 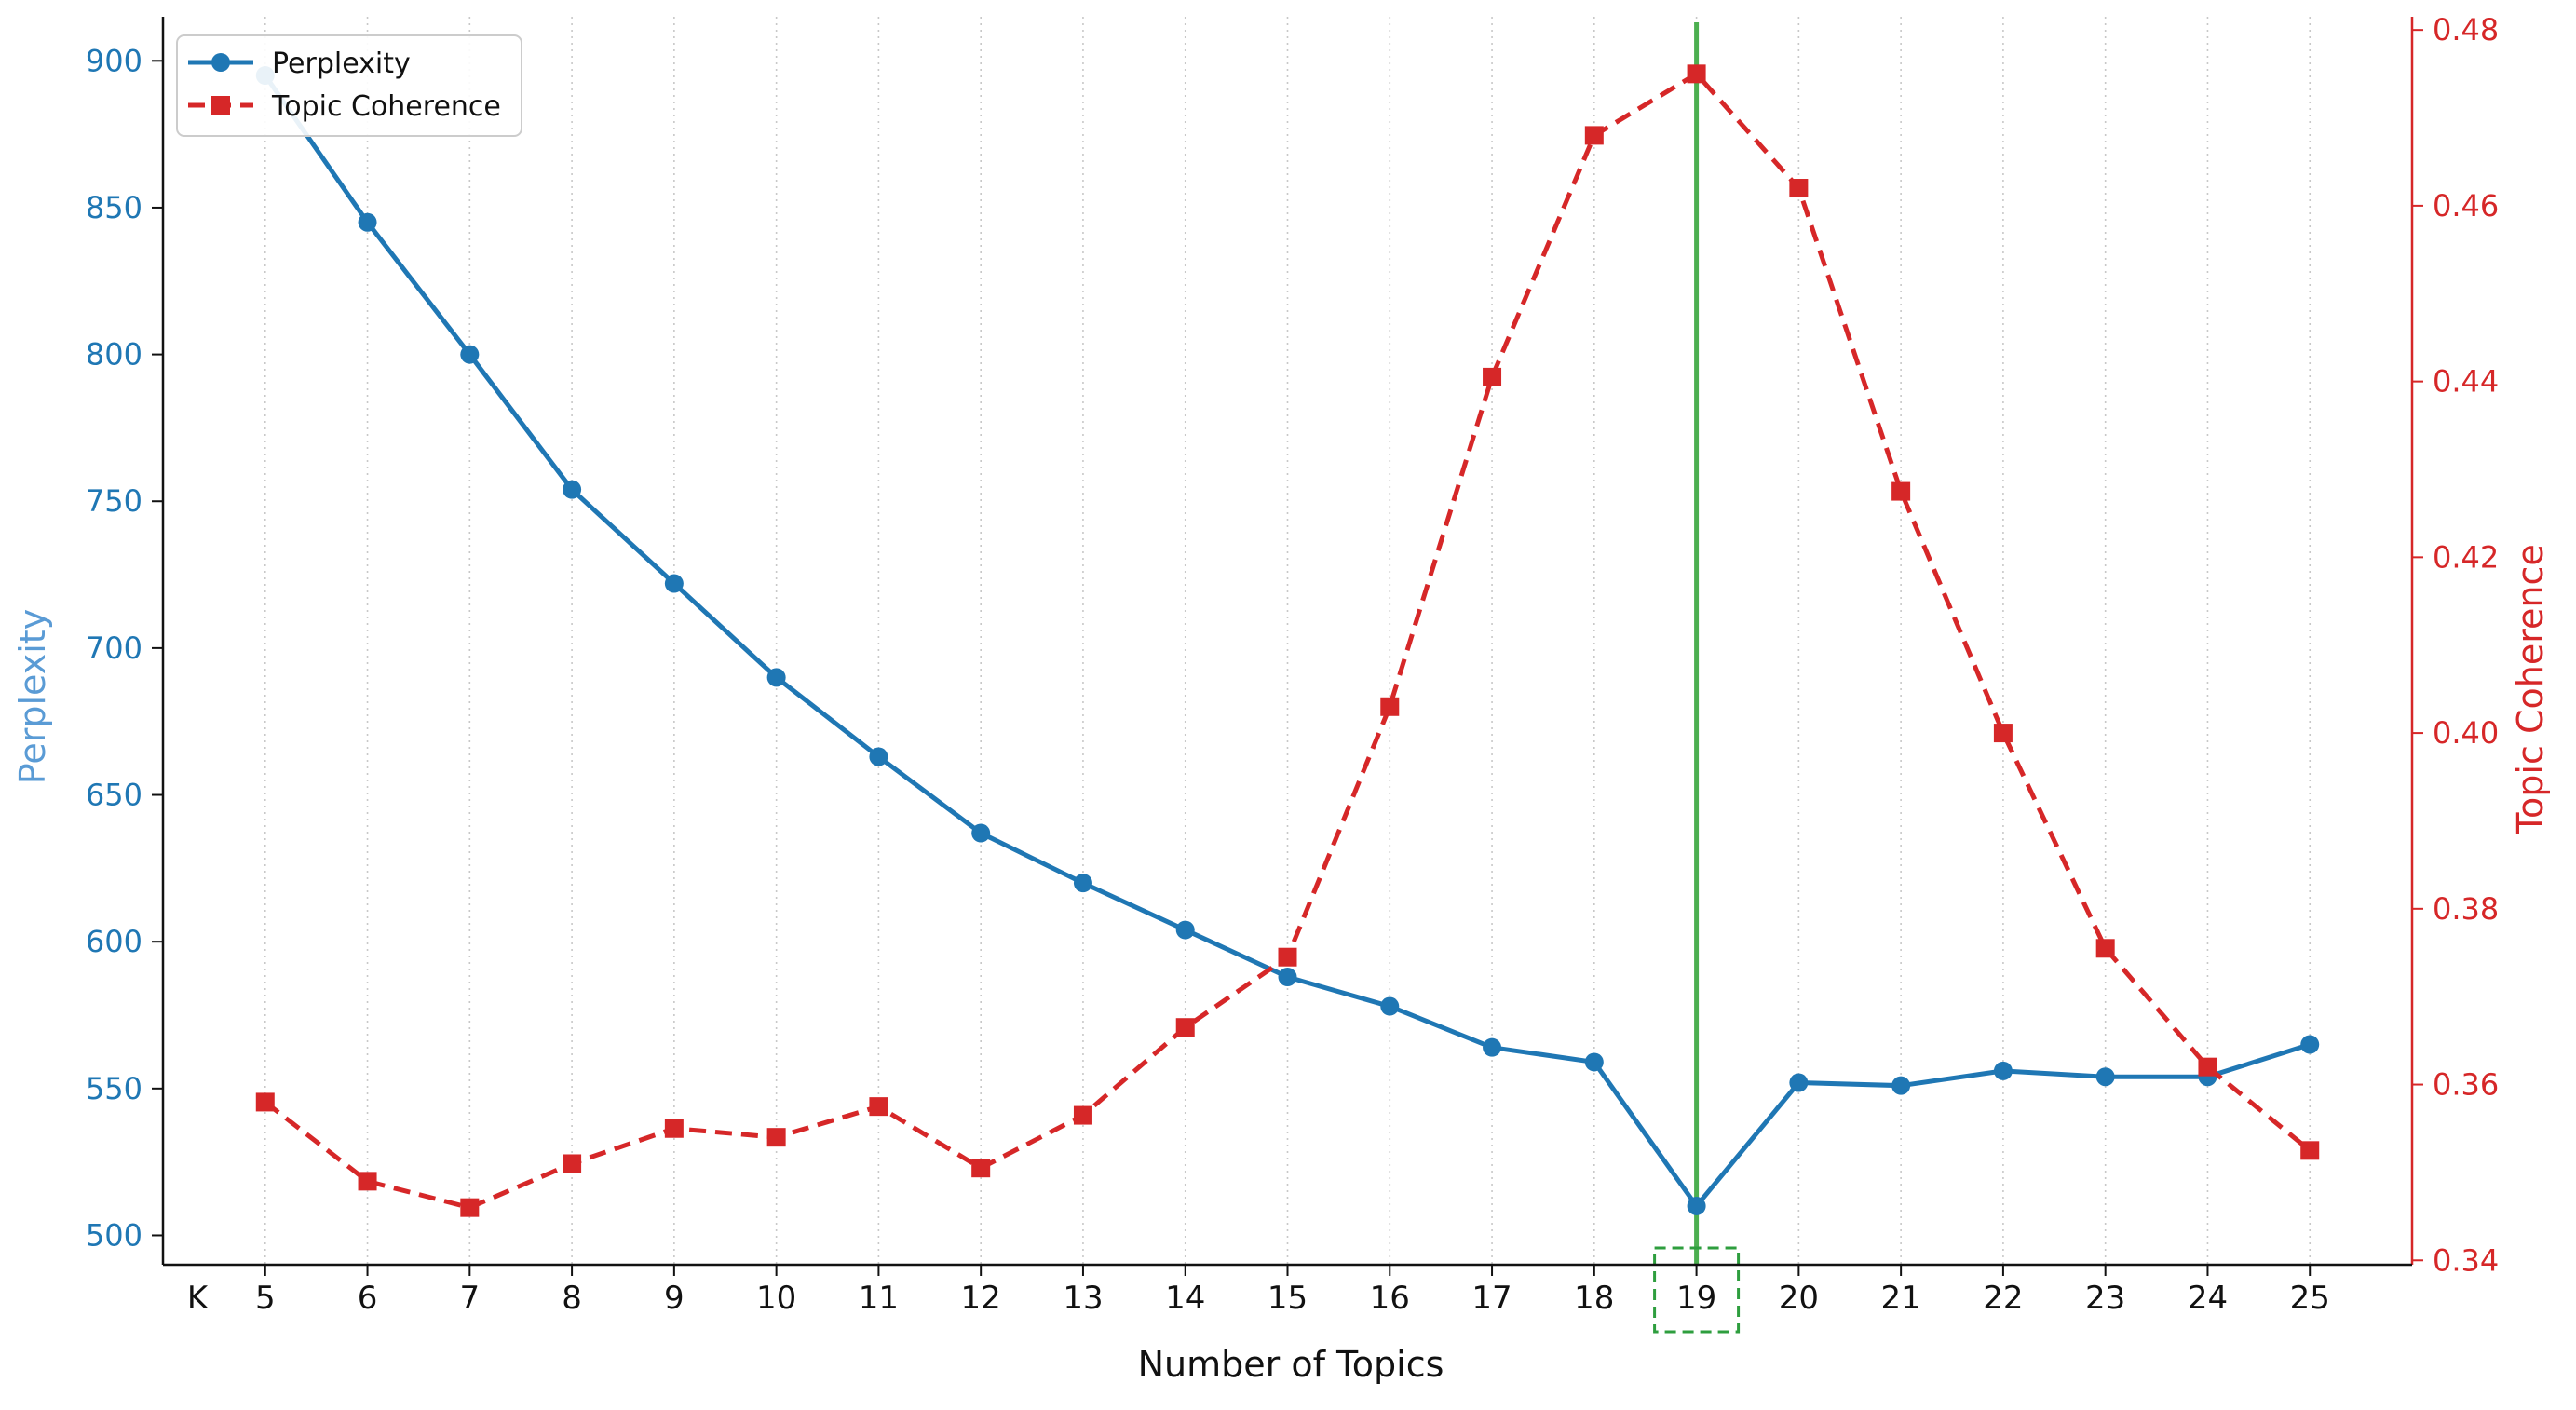 What do you see at coordinates (1901, 1299) in the screenshot?
I see `x-tick-label-21: 21` at bounding box center [1901, 1299].